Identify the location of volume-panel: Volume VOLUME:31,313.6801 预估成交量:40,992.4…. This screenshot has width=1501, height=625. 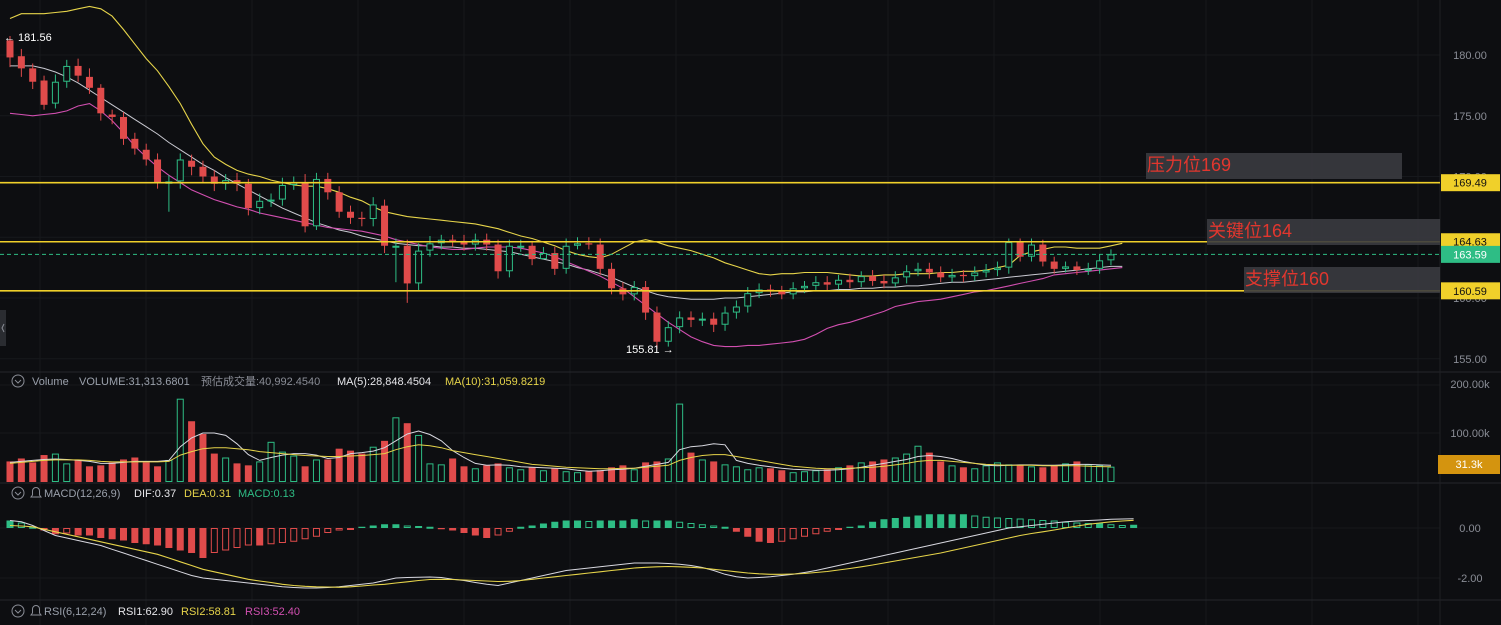
(560, 428).